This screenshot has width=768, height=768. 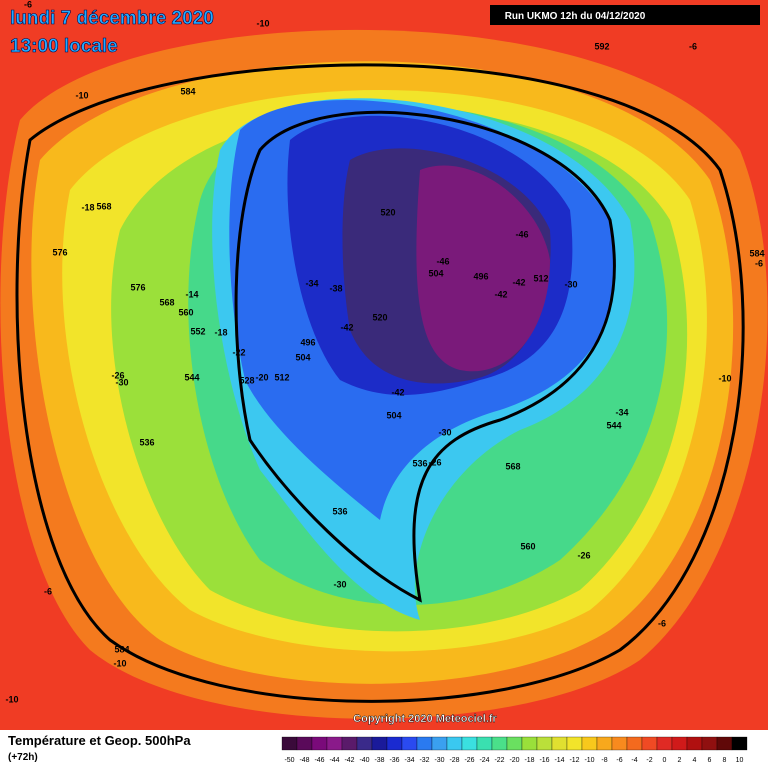 I want to click on colorbar-tick-label: -30, so click(x=439, y=760).